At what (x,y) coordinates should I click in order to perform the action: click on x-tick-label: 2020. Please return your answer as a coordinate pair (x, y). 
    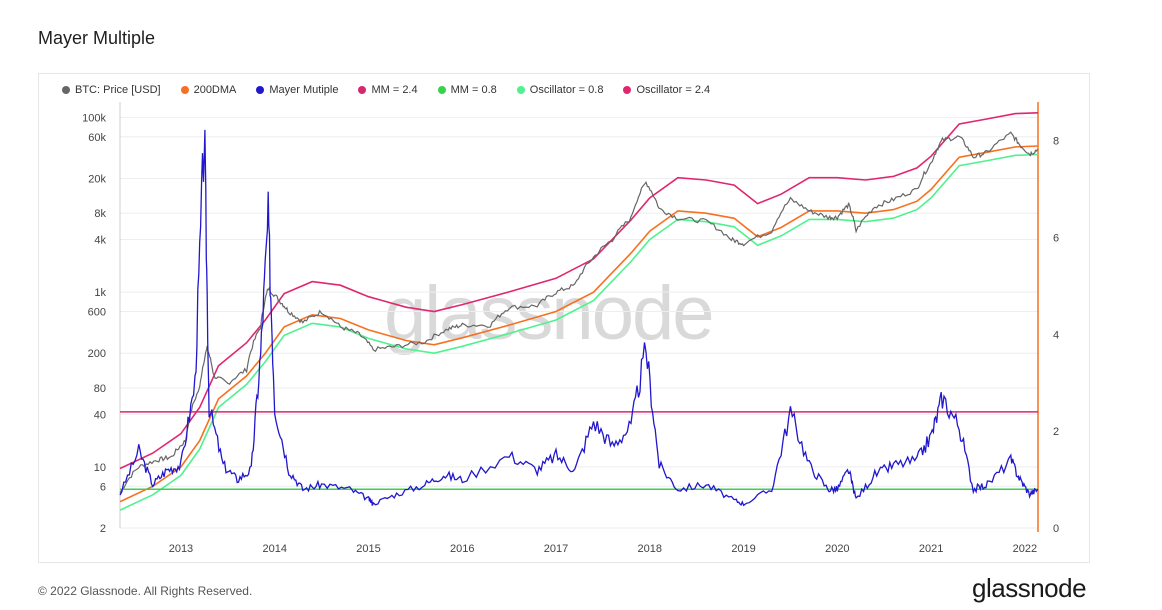
    Looking at the image, I should click on (837, 549).